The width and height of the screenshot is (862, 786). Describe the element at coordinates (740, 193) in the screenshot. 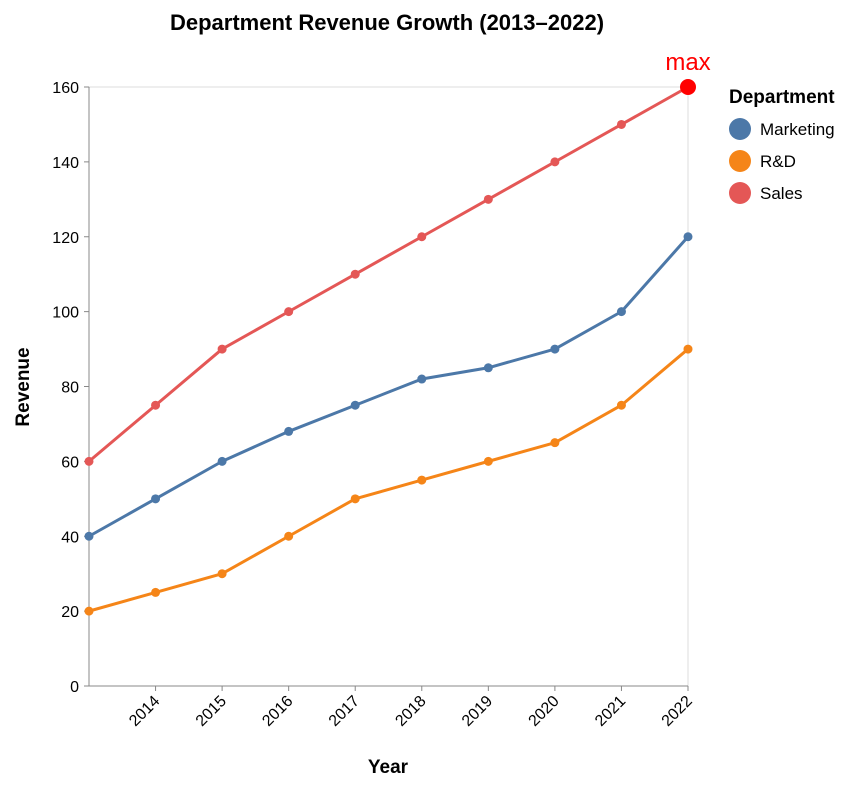

I see `legend-swatch-sales` at that location.